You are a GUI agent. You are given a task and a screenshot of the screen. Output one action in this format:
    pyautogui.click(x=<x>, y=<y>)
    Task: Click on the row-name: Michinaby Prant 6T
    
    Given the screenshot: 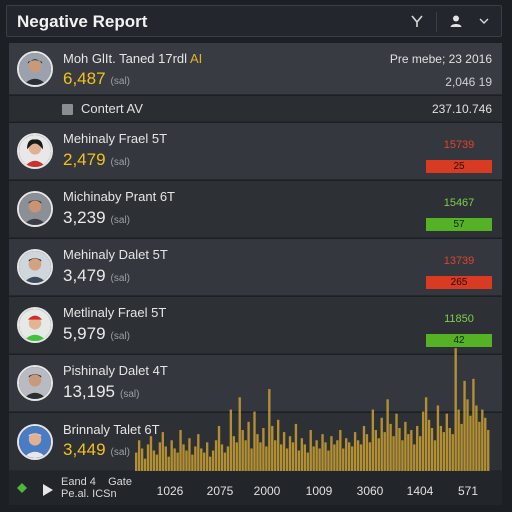 What is the action you would take?
    pyautogui.click(x=119, y=196)
    